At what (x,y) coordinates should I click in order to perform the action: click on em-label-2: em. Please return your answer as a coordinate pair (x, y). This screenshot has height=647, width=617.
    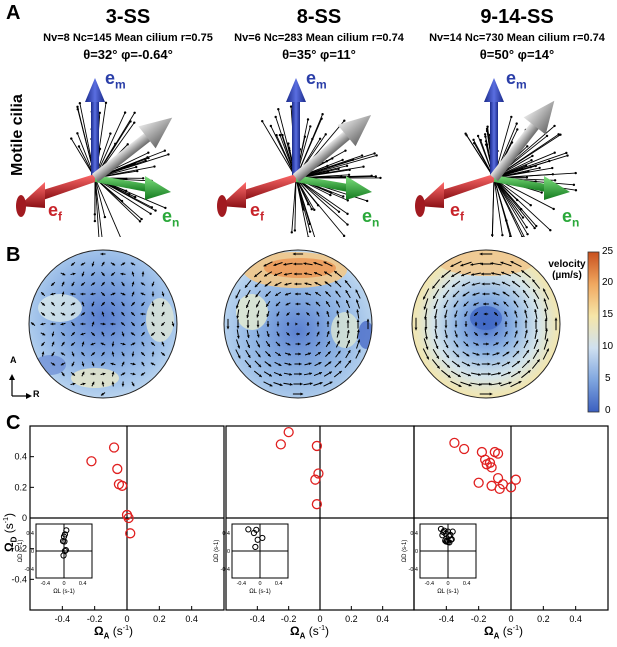
    Looking at the image, I should click on (316, 80).